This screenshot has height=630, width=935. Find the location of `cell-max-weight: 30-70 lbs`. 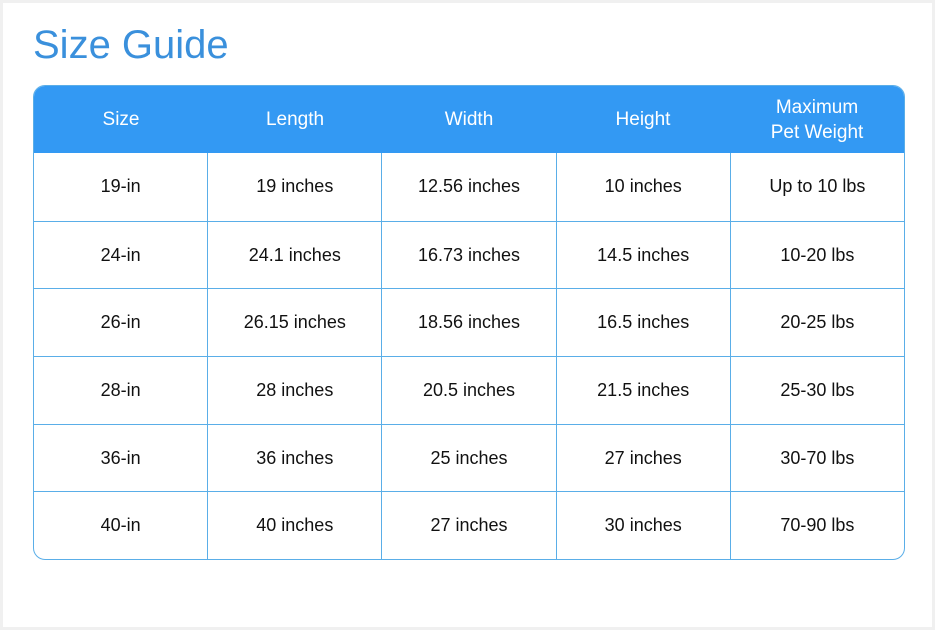

cell-max-weight: 30-70 lbs is located at coordinates (816, 458).